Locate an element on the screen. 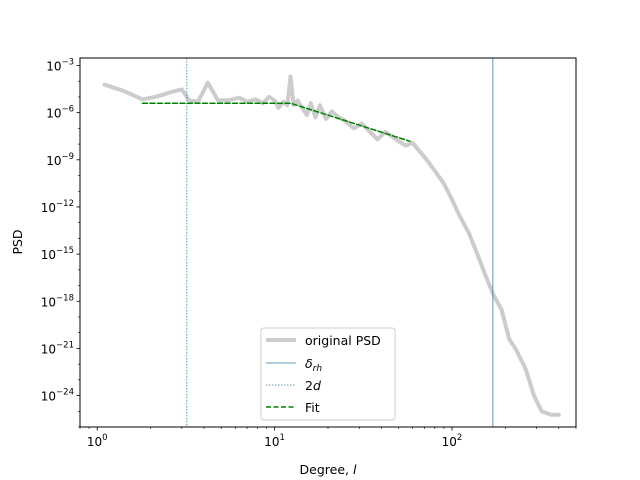 The height and width of the screenshot is (480, 640). y-tick-label: 10⁻⁹ is located at coordinates (60, 160).